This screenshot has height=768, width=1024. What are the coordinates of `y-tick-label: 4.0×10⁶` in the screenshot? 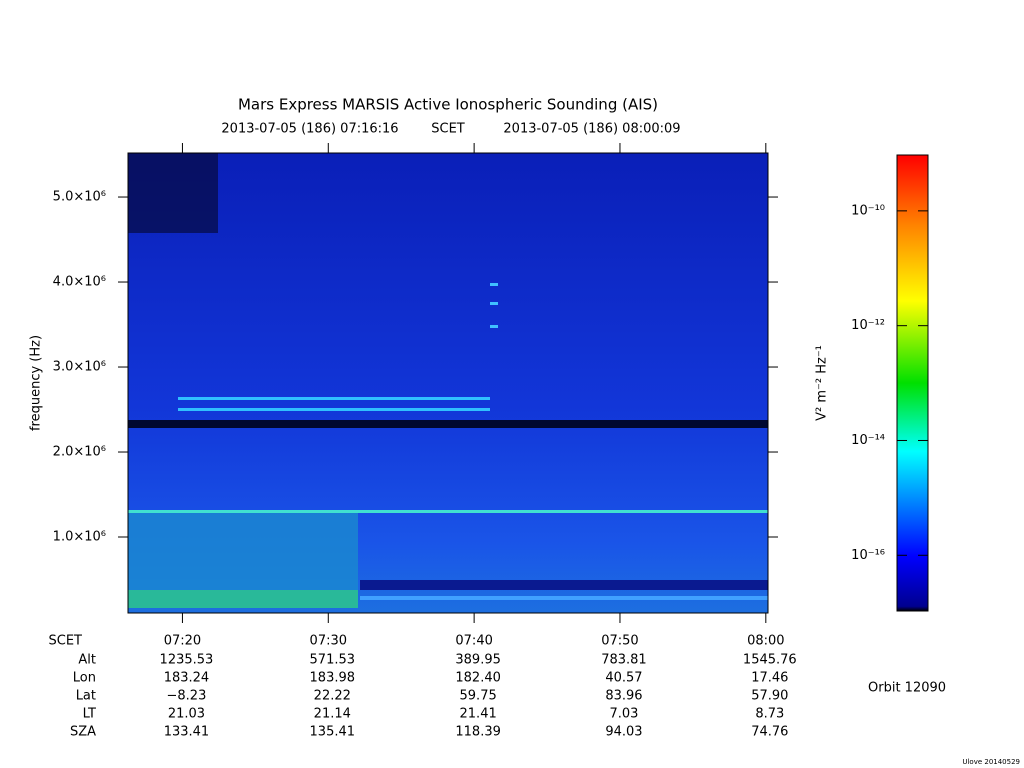 It's located at (79, 282).